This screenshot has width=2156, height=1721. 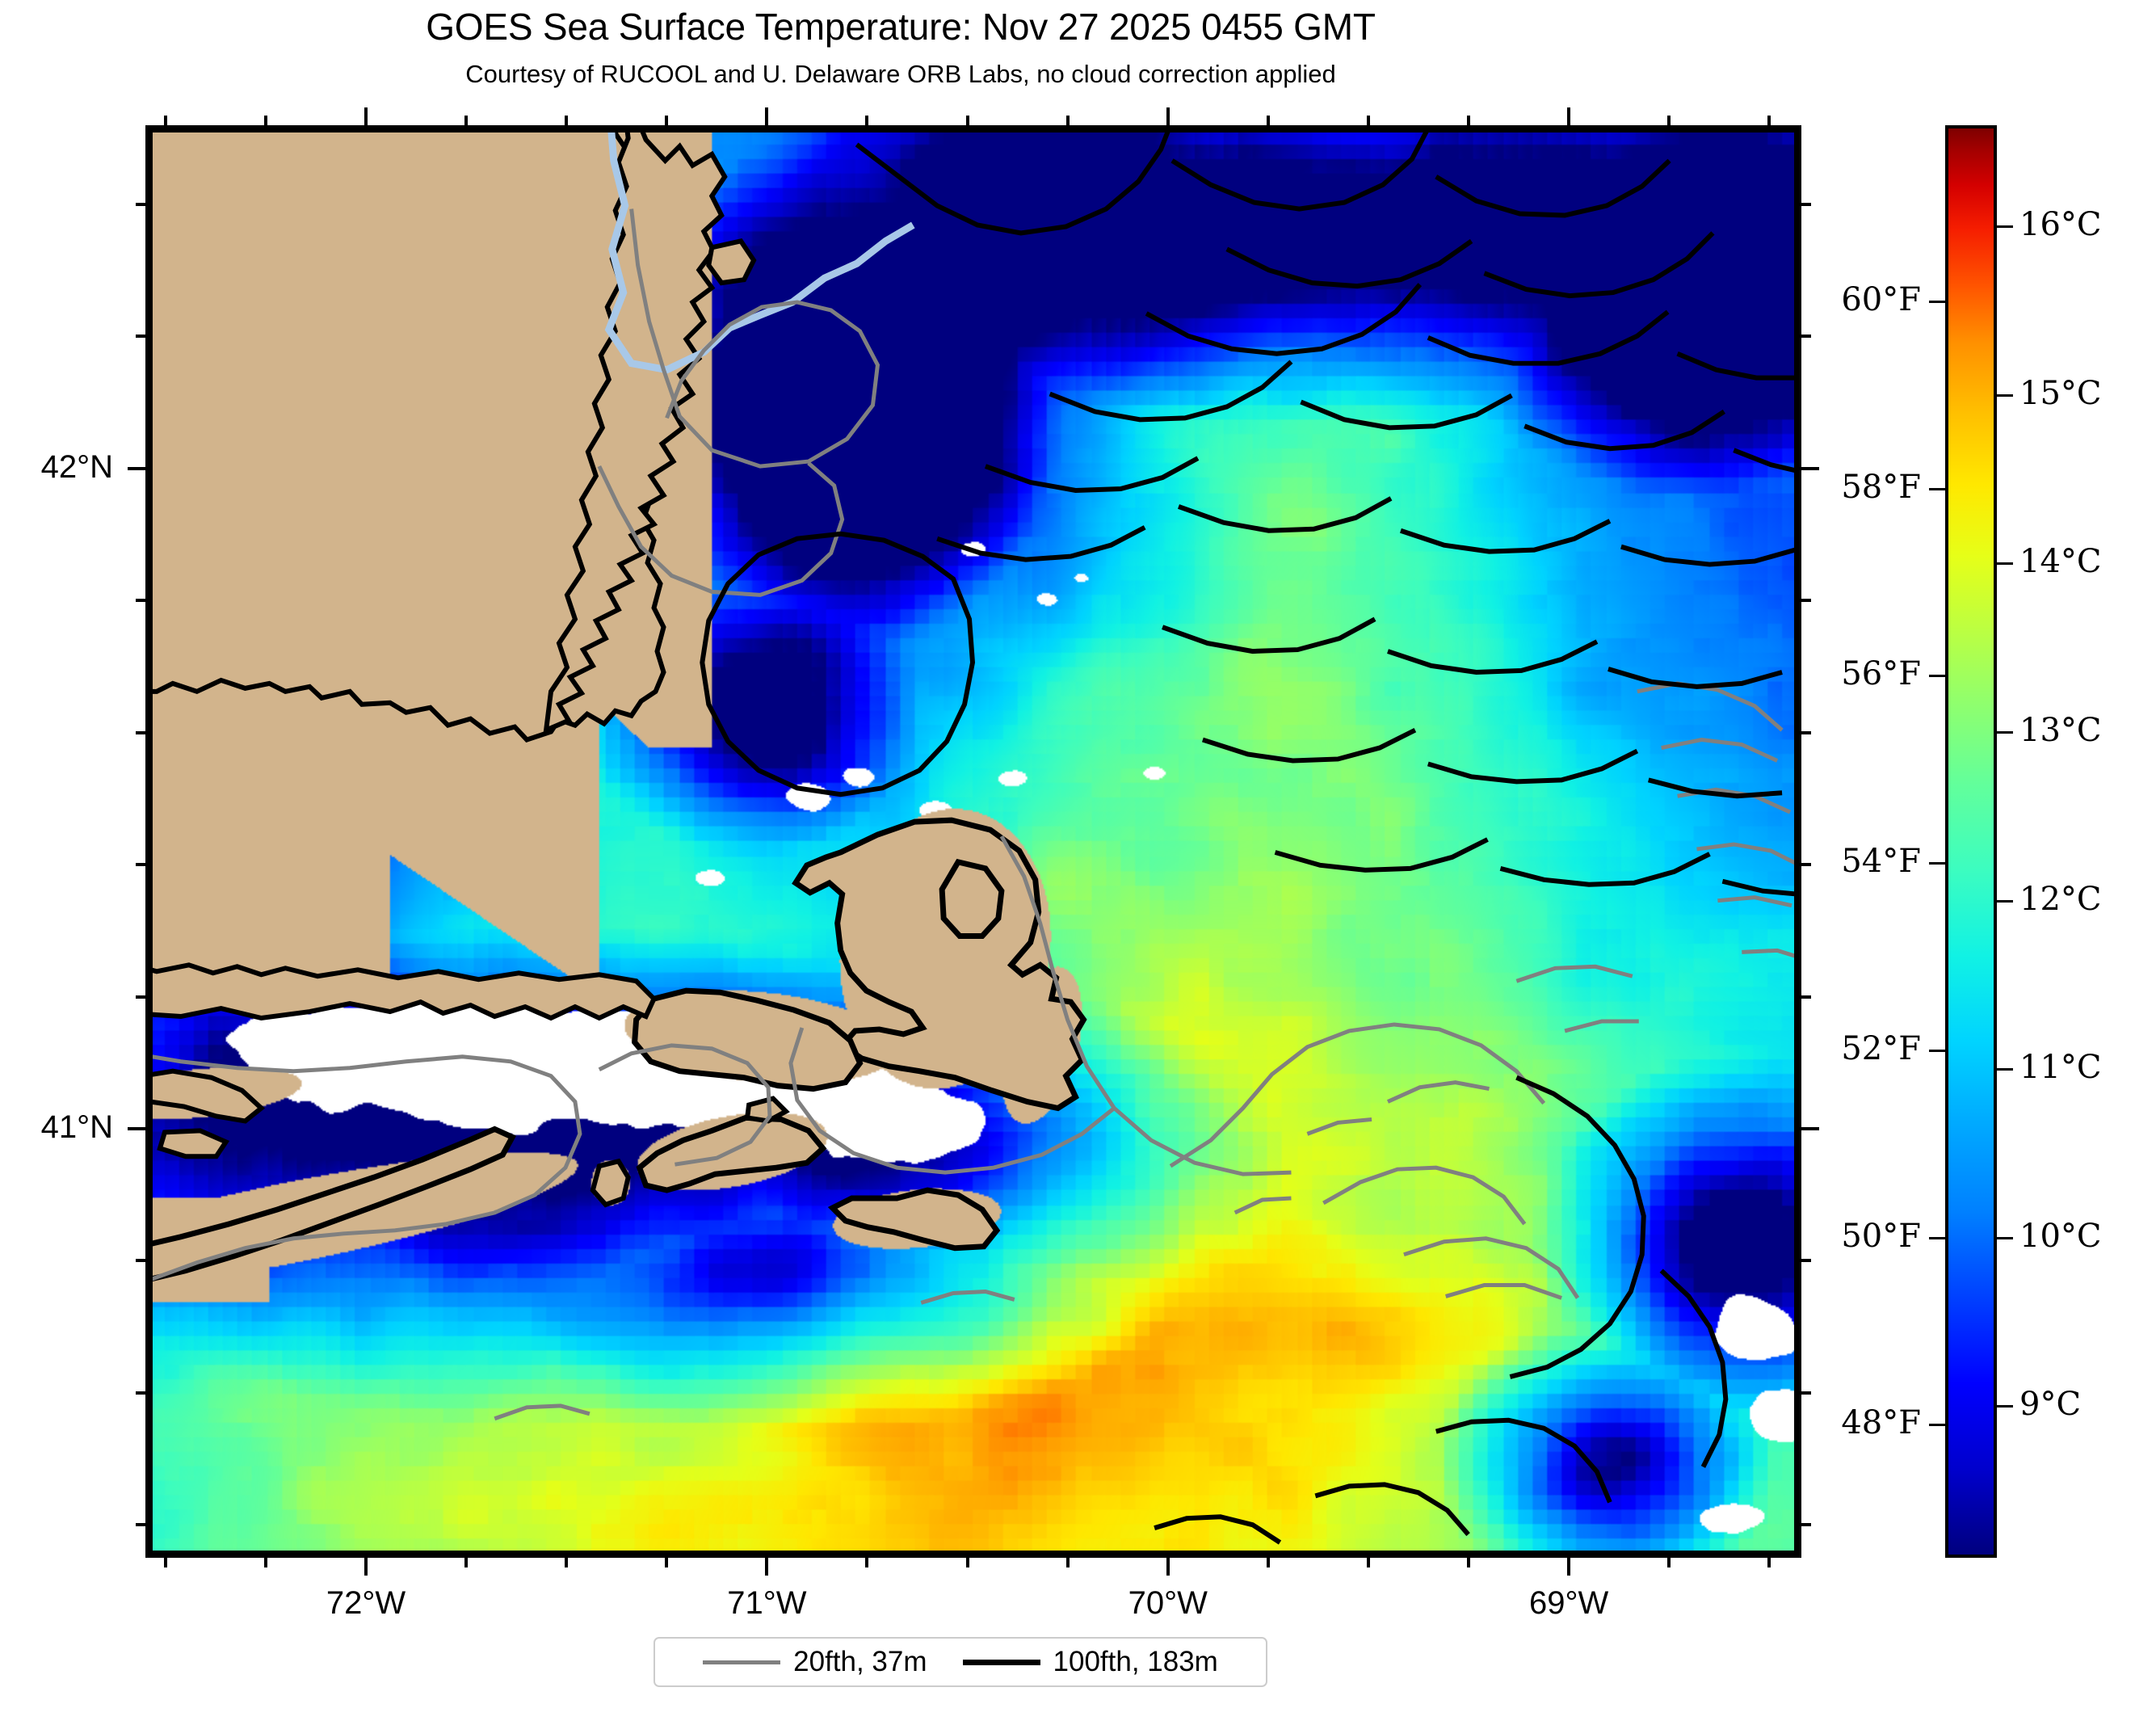 What do you see at coordinates (2060, 899) in the screenshot?
I see `colorbar-label-celsius: 12°C` at bounding box center [2060, 899].